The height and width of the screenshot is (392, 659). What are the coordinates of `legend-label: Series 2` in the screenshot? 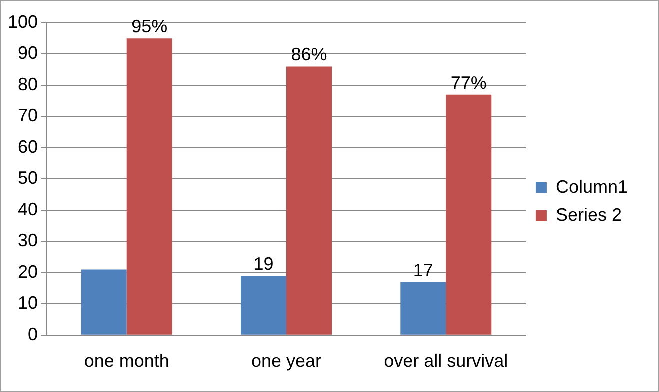 It's located at (589, 214).